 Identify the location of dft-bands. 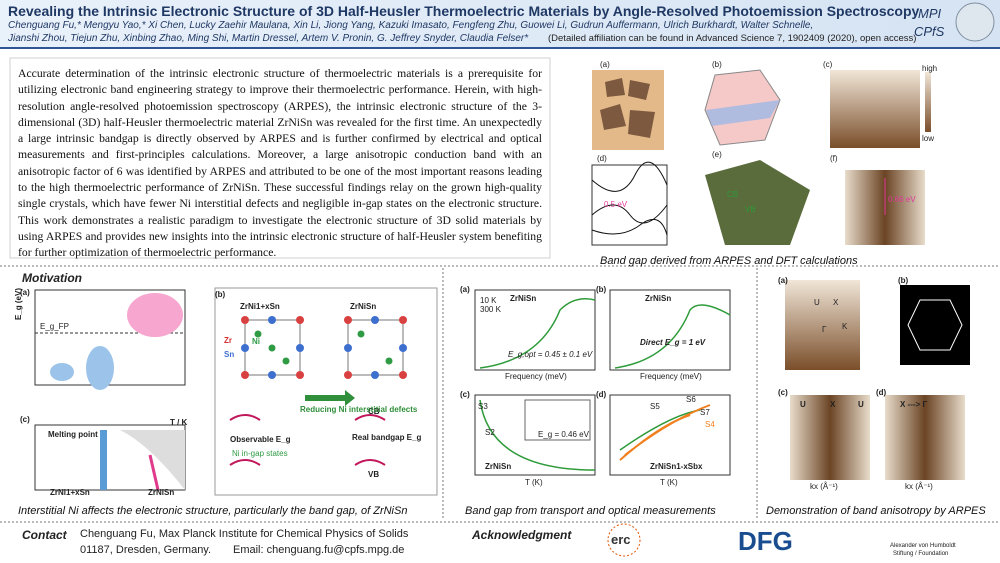
(629, 205).